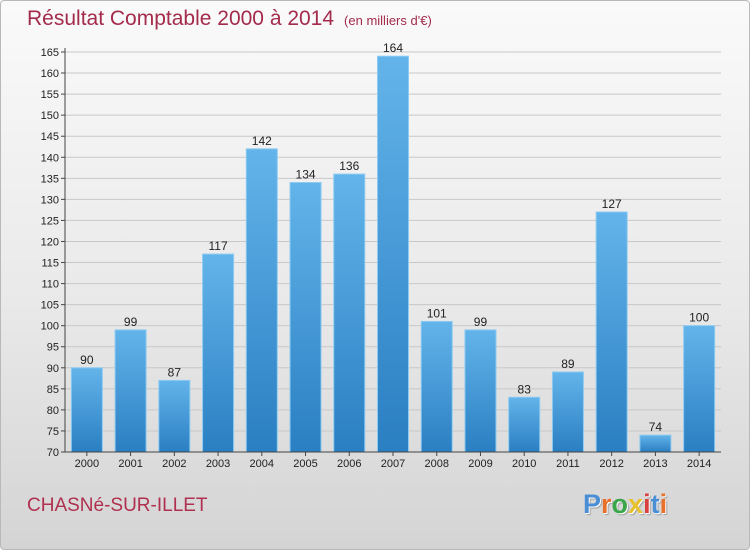 This screenshot has height=550, width=750. Describe the element at coordinates (87, 464) in the screenshot. I see `x-tick-label: 2000` at that location.